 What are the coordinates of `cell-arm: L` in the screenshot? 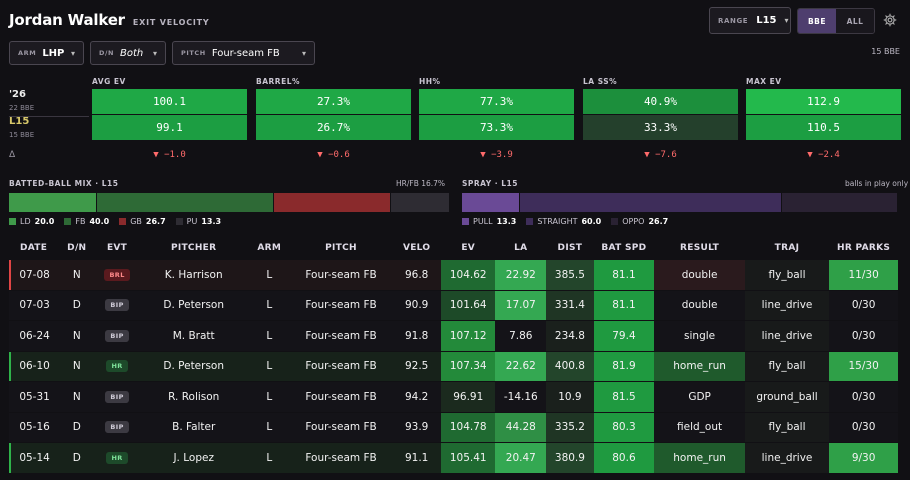 It's located at (269, 274).